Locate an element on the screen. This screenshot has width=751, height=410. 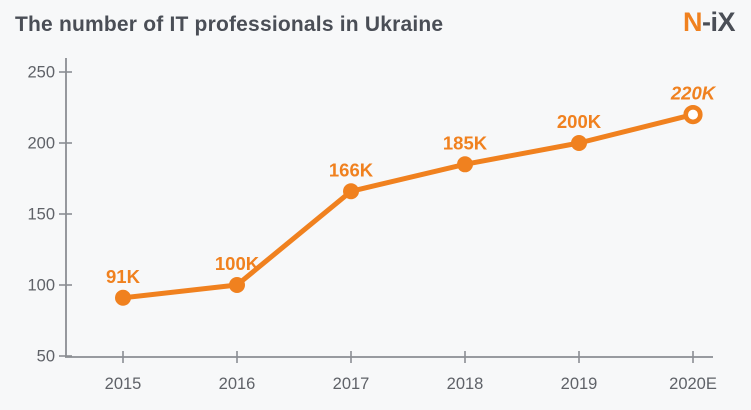
y-tick-label-50: 50 is located at coordinates (46, 357).